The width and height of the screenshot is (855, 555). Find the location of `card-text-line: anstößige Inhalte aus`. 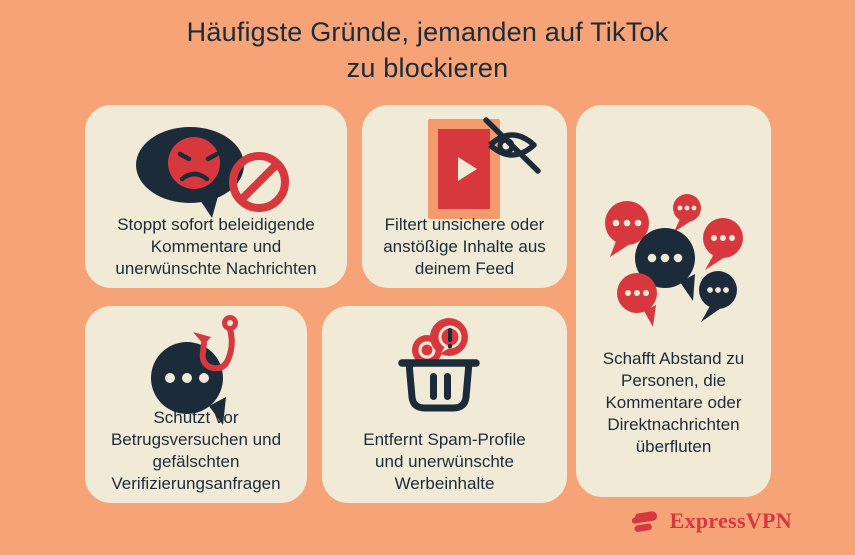

card-text-line: anstößige Inhalte aus is located at coordinates (464, 246).